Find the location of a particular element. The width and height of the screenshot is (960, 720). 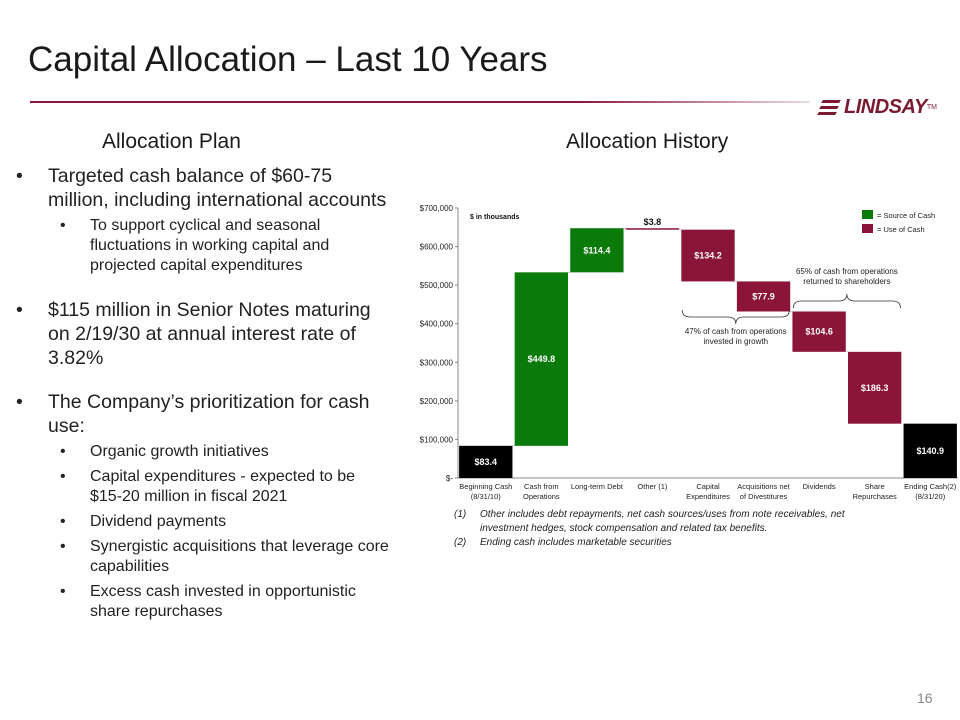

x-category-label: Cash from is located at coordinates (541, 486).